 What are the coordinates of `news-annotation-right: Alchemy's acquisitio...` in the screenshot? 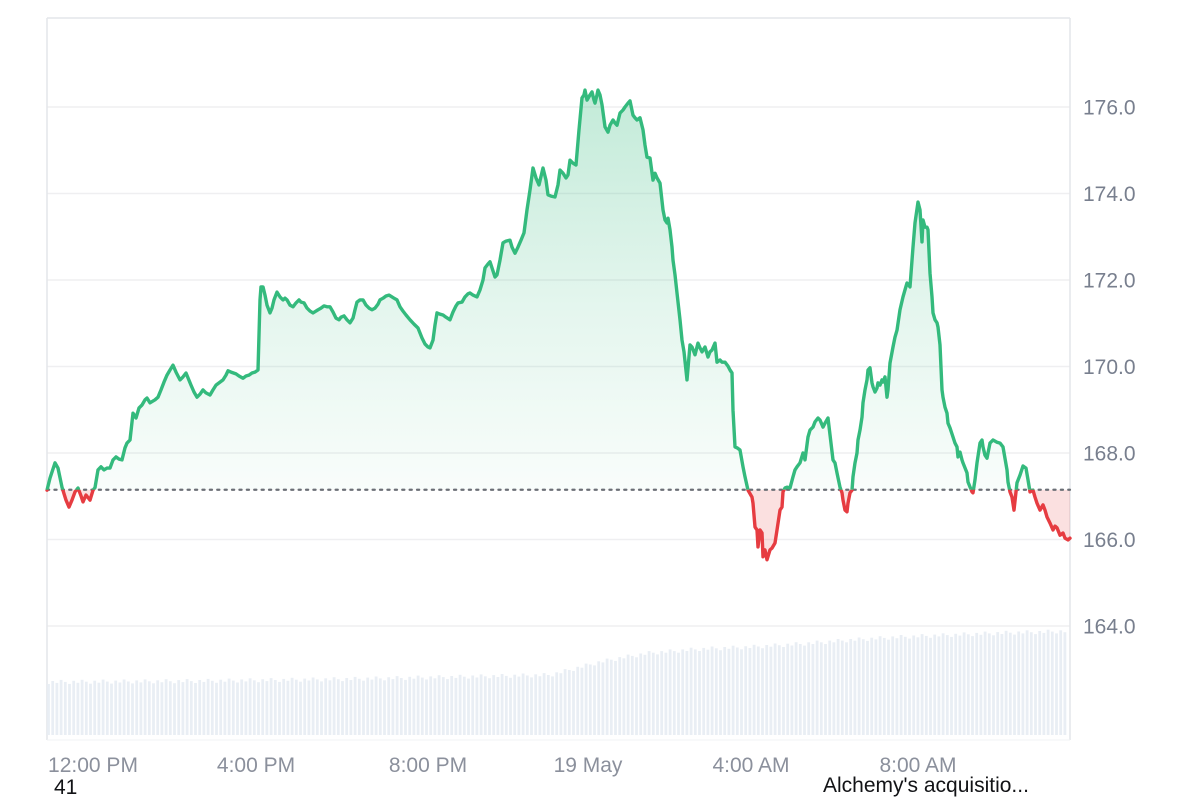 It's located at (926, 785).